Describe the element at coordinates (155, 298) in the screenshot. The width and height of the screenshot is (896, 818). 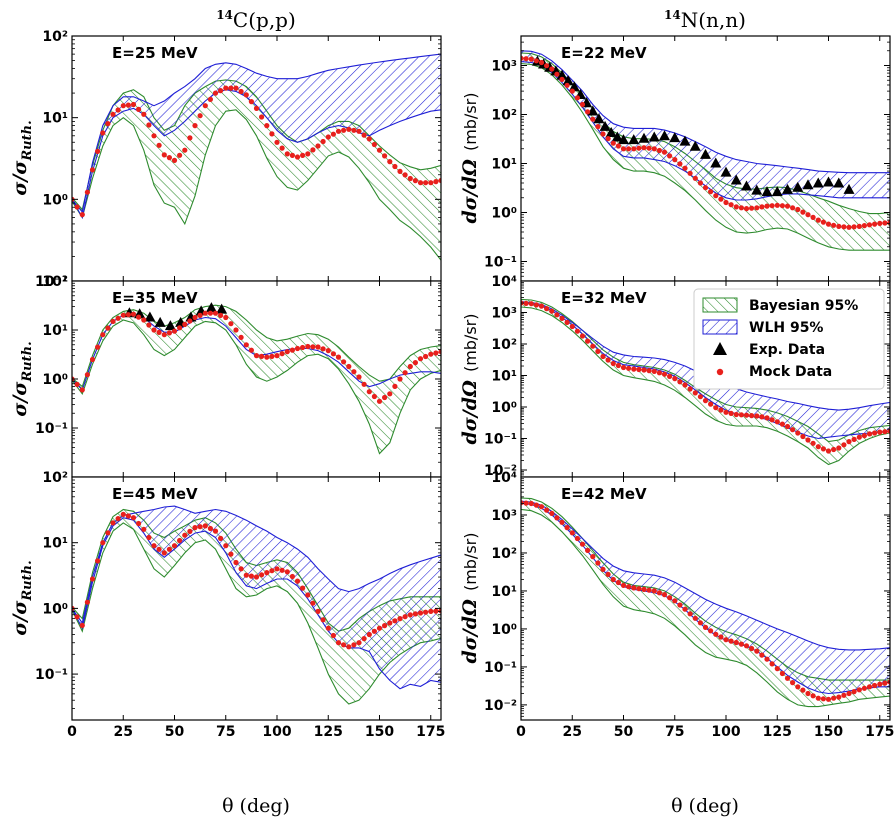
I see `energy-label: E=35 MeV` at that location.